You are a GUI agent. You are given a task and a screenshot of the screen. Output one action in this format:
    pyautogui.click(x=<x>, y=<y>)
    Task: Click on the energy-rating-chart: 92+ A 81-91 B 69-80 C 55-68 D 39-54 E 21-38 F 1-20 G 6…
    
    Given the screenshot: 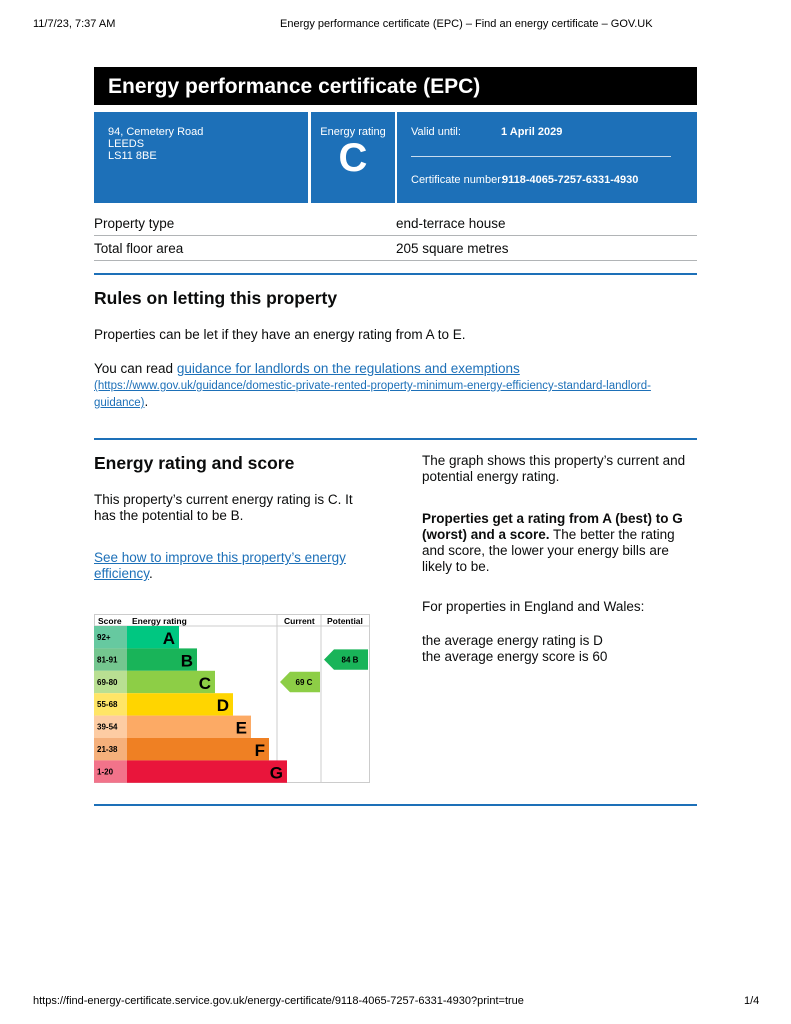 What is the action you would take?
    pyautogui.click(x=232, y=698)
    